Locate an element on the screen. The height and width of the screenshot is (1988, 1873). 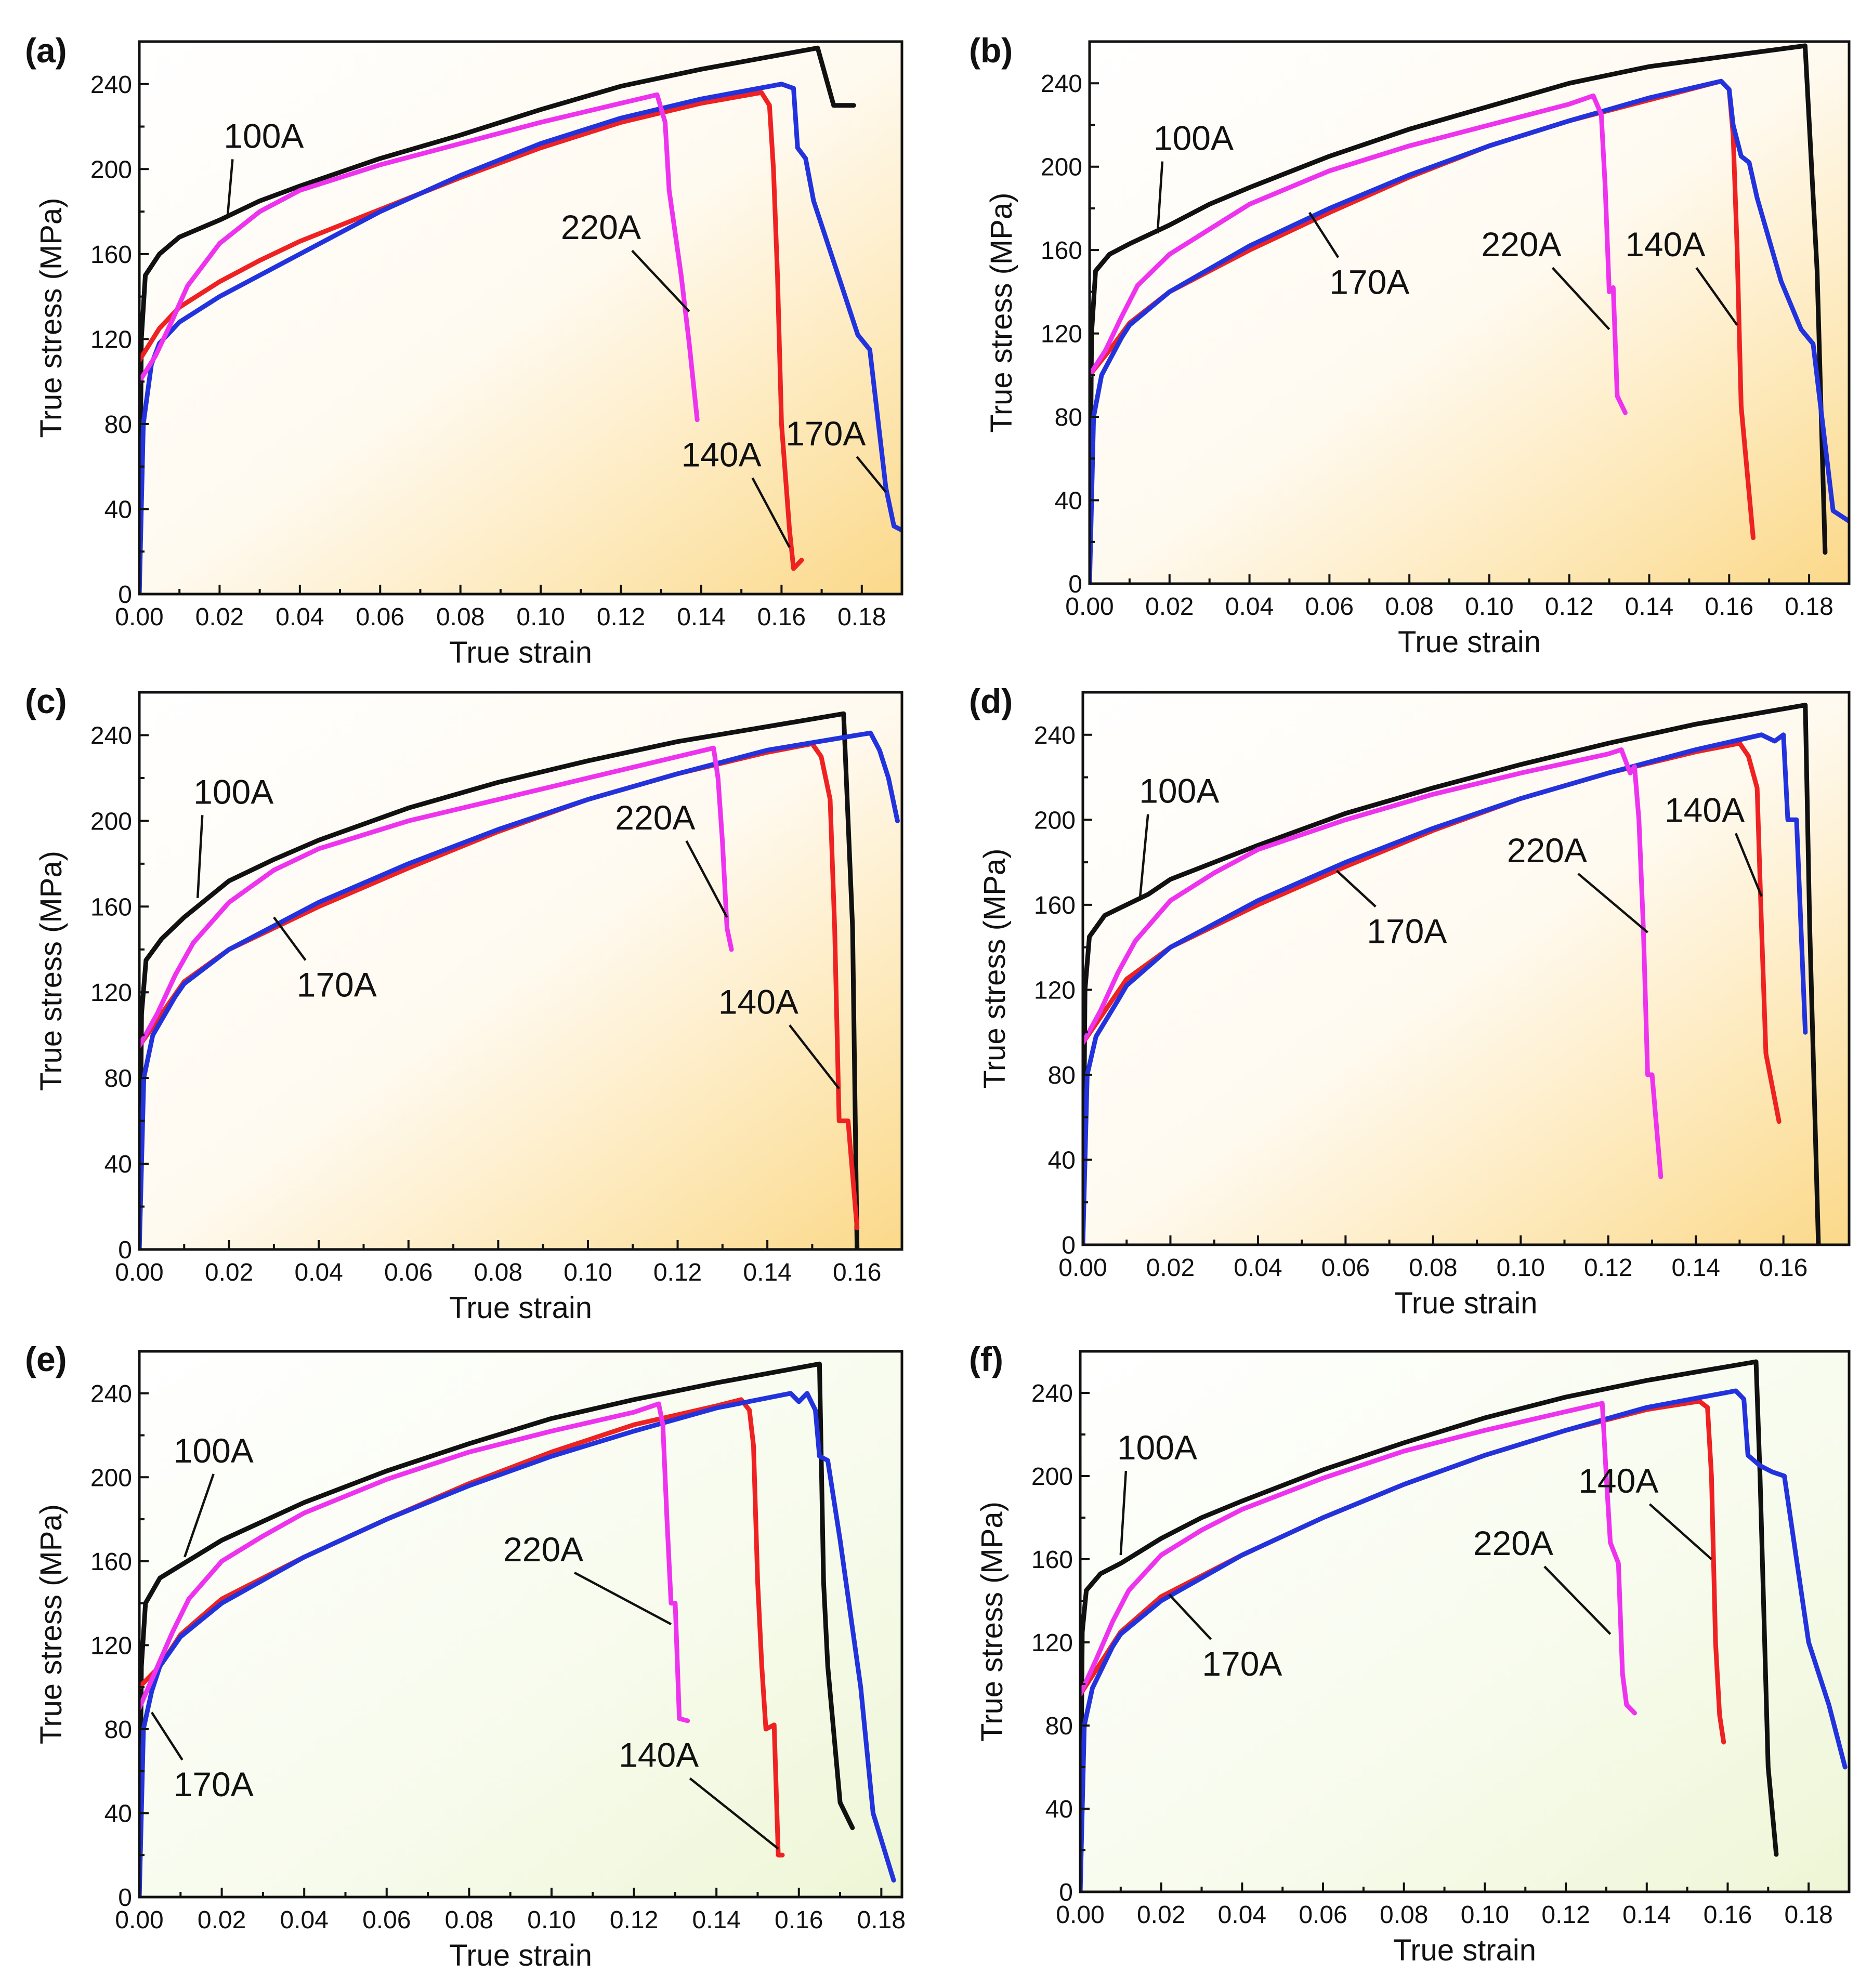
panel-label: (b) is located at coordinates (991, 50).